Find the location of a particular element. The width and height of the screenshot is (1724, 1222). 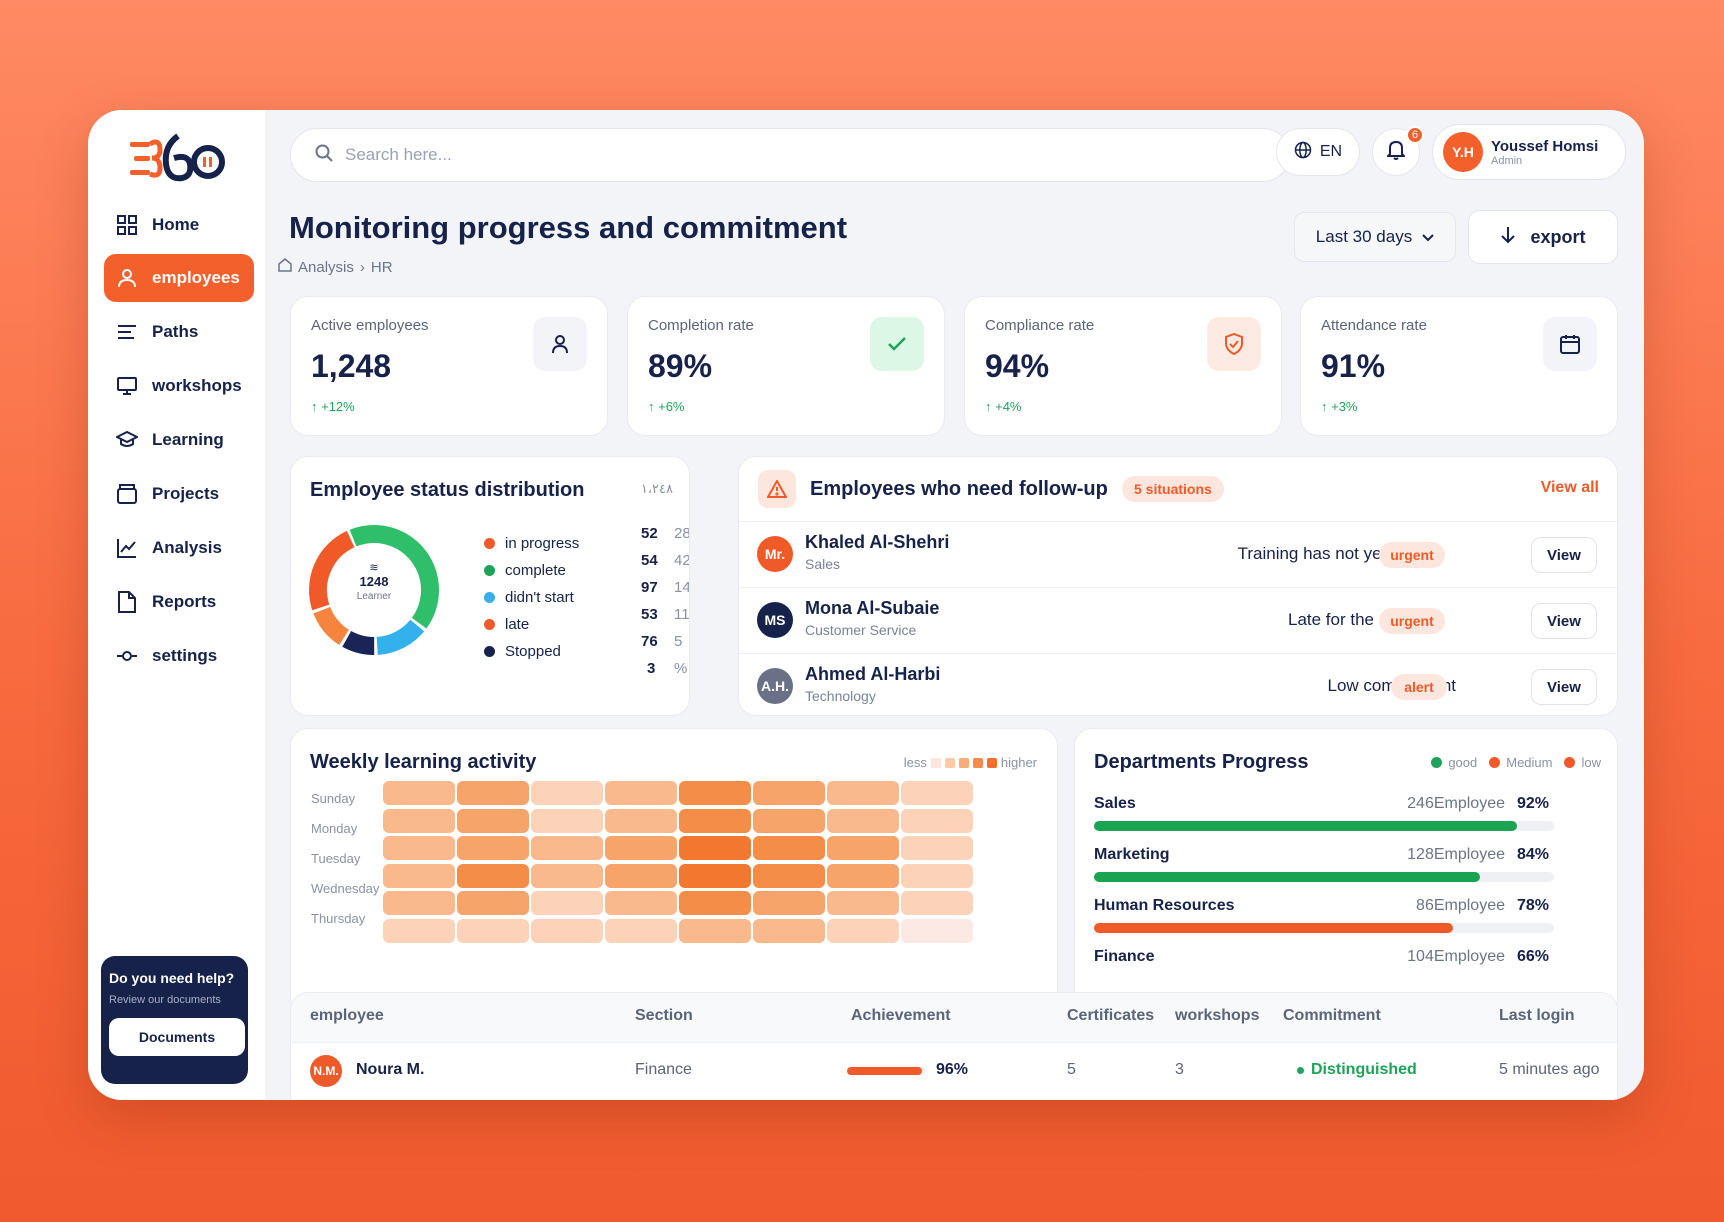

stat-value: 1,248 is located at coordinates (351, 366).